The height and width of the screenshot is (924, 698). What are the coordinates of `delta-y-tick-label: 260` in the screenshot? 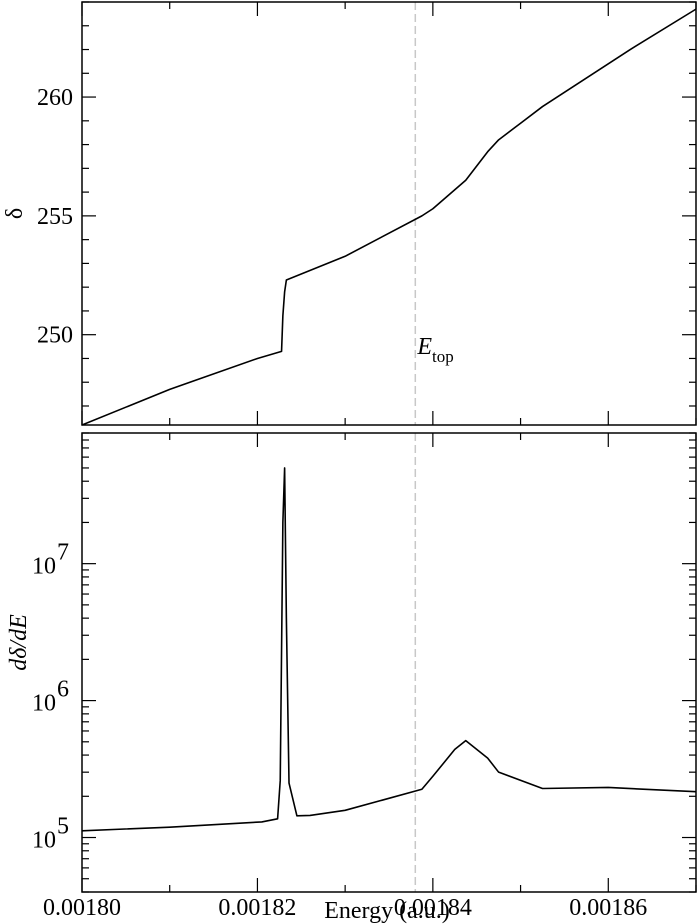 It's located at (55, 98).